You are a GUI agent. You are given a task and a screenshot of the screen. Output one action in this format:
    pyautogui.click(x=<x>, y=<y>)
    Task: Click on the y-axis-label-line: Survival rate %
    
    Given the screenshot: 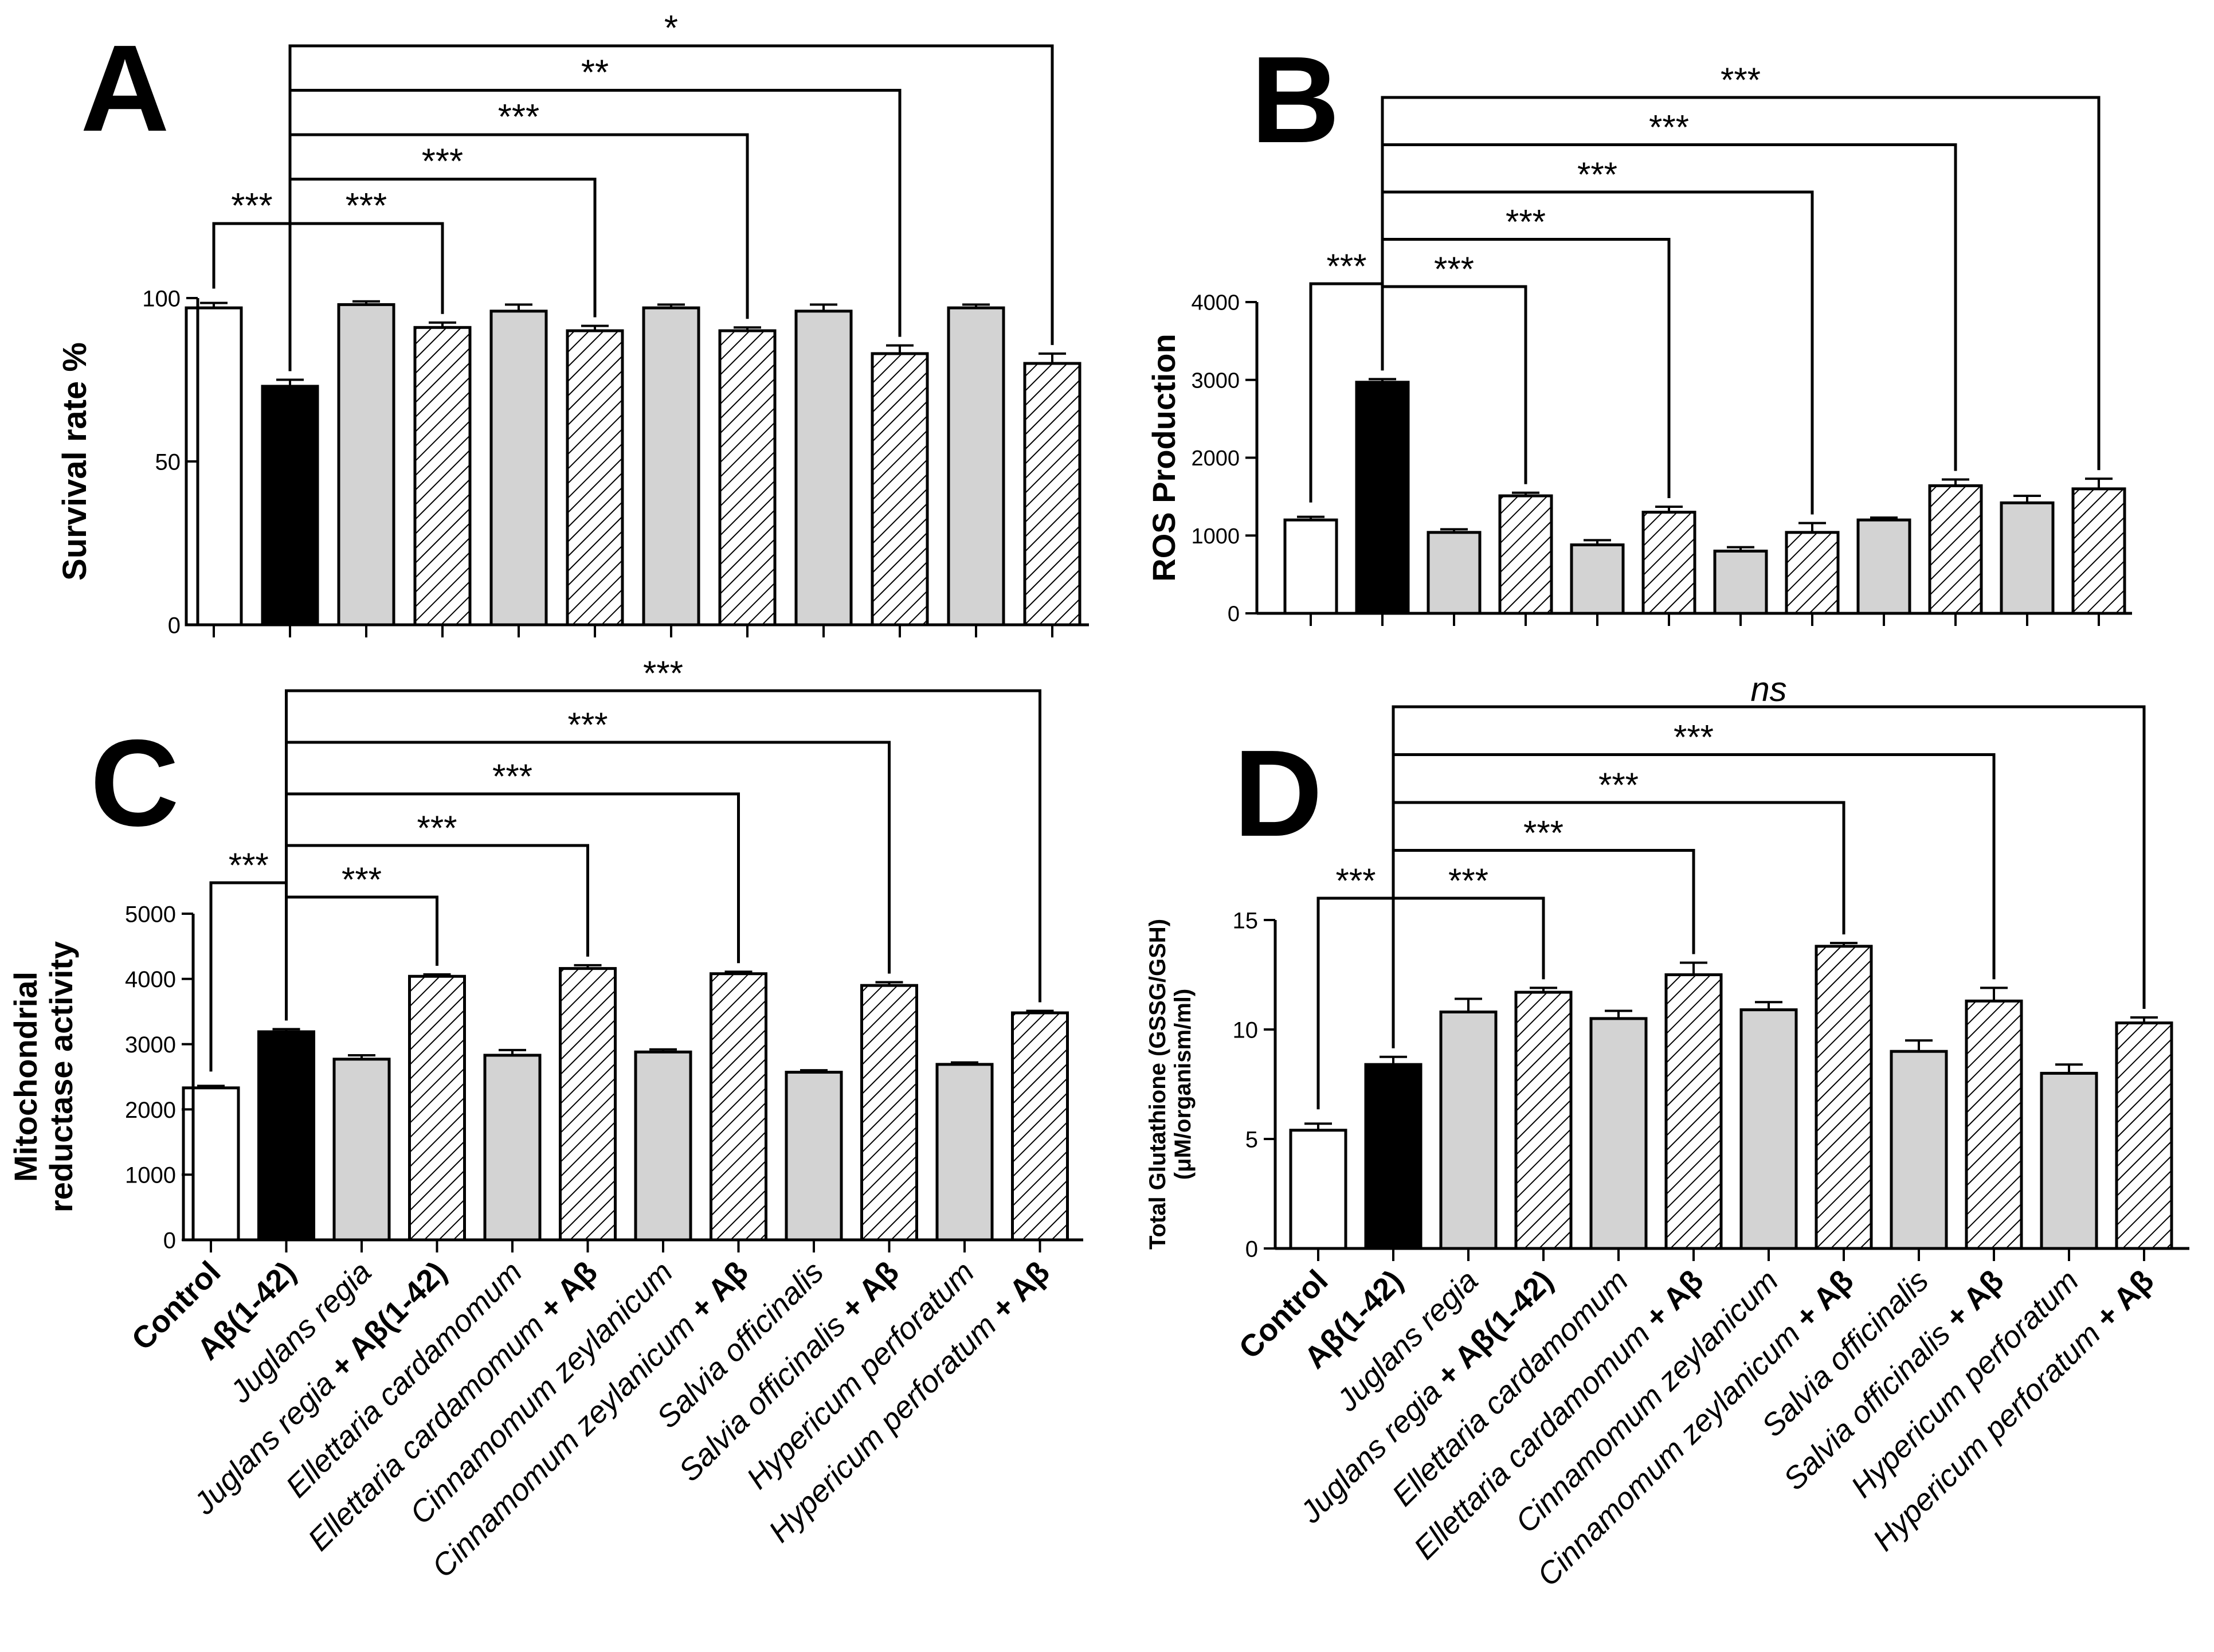 What is the action you would take?
    pyautogui.click(x=74, y=461)
    